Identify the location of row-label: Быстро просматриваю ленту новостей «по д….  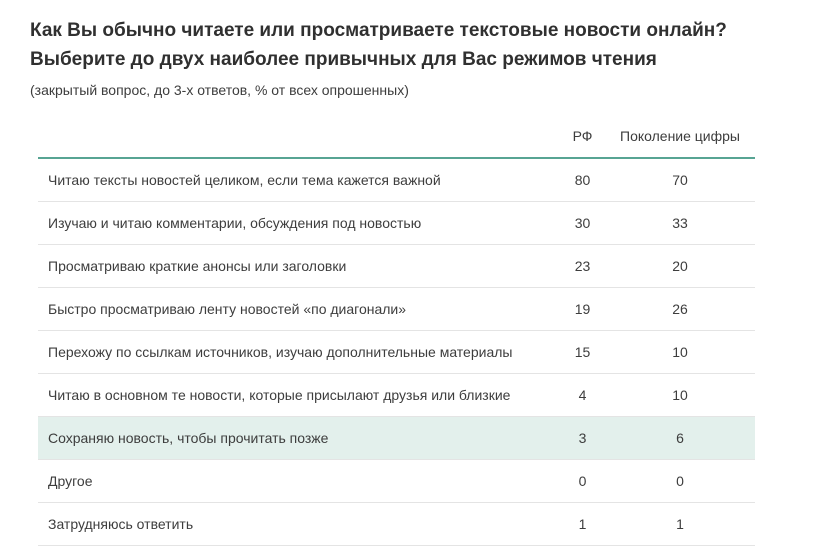
(227, 308).